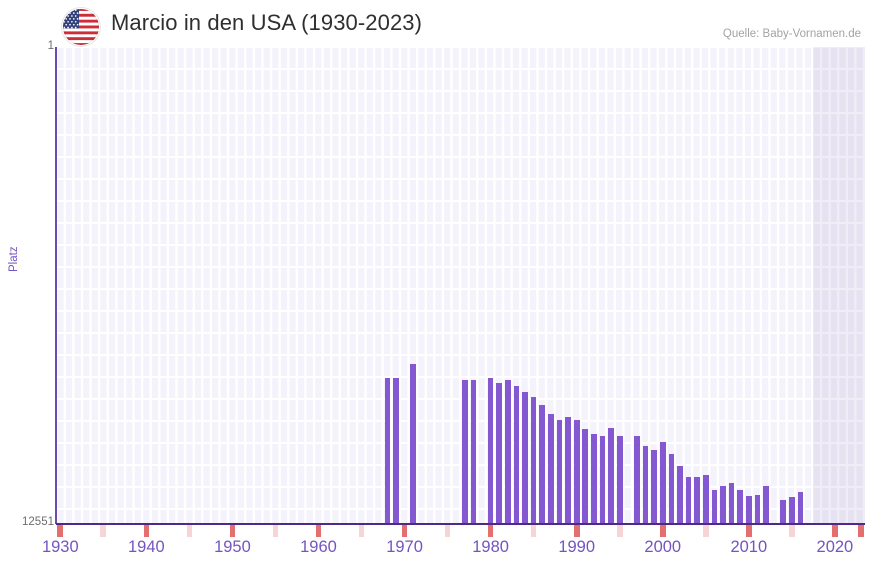 The height and width of the screenshot is (567, 873). What do you see at coordinates (663, 547) in the screenshot?
I see `x-axis-tick-label: 2000` at bounding box center [663, 547].